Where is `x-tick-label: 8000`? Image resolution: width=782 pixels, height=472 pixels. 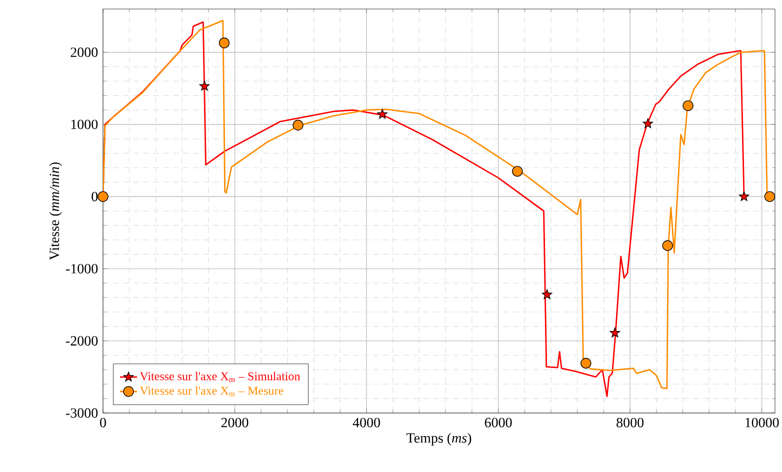
x-tick-label: 8000 is located at coordinates (630, 423).